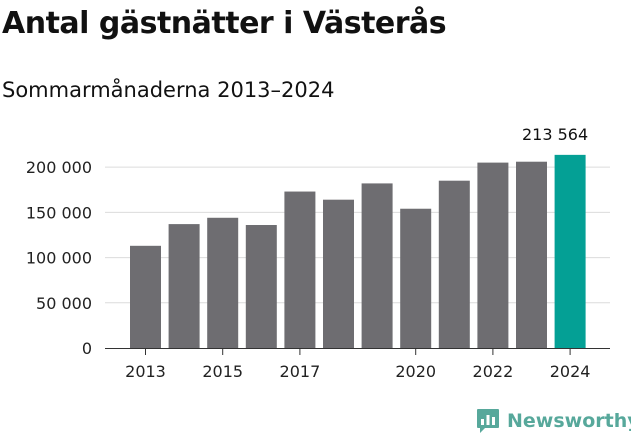  What do you see at coordinates (415, 371) in the screenshot?
I see `x-tick-label: 2020` at bounding box center [415, 371].